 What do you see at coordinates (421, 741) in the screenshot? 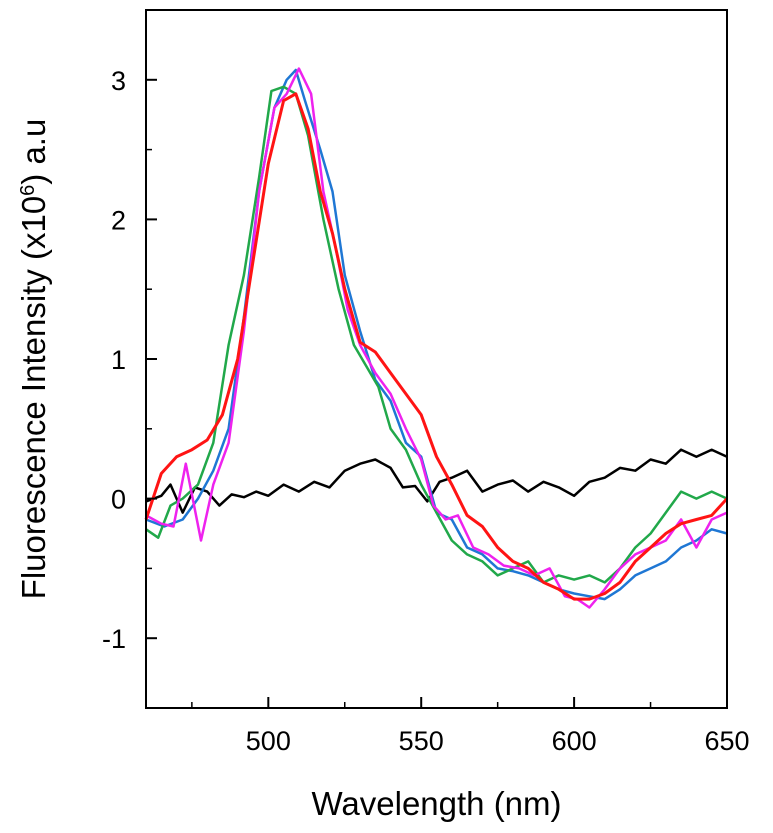
I see `x-tick-label: 550` at bounding box center [421, 741].